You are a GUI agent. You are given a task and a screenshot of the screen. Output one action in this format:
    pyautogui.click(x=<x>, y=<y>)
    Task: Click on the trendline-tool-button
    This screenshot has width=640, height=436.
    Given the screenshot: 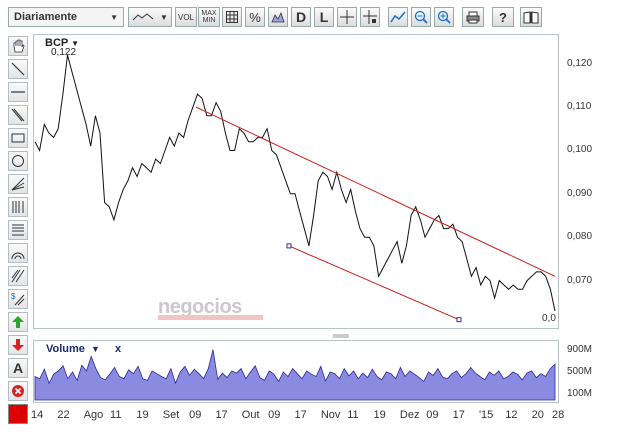 What is the action you would take?
    pyautogui.click(x=18, y=69)
    